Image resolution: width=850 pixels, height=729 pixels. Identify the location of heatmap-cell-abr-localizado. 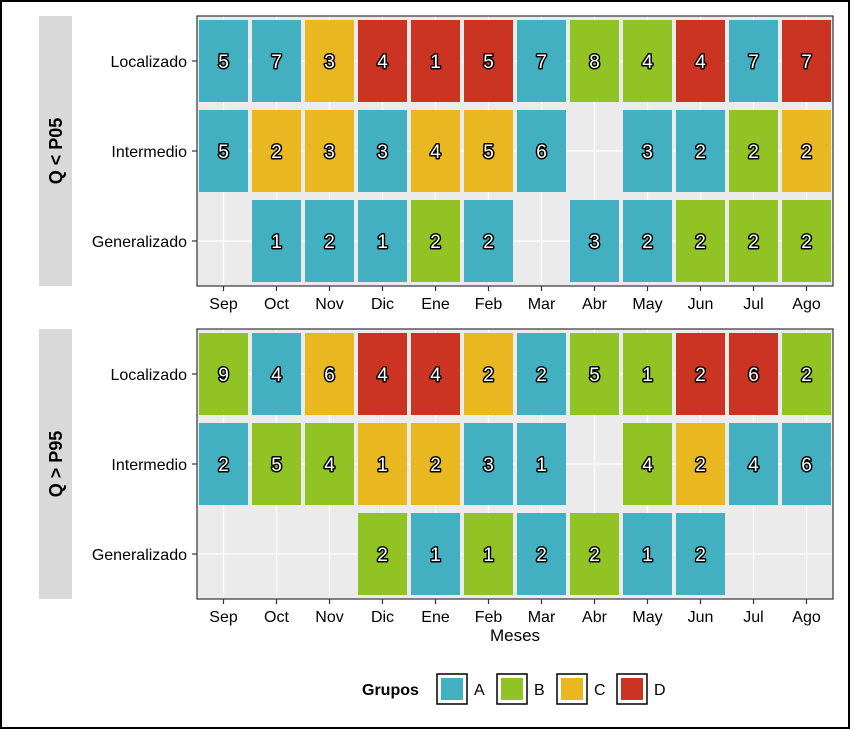
(594, 61).